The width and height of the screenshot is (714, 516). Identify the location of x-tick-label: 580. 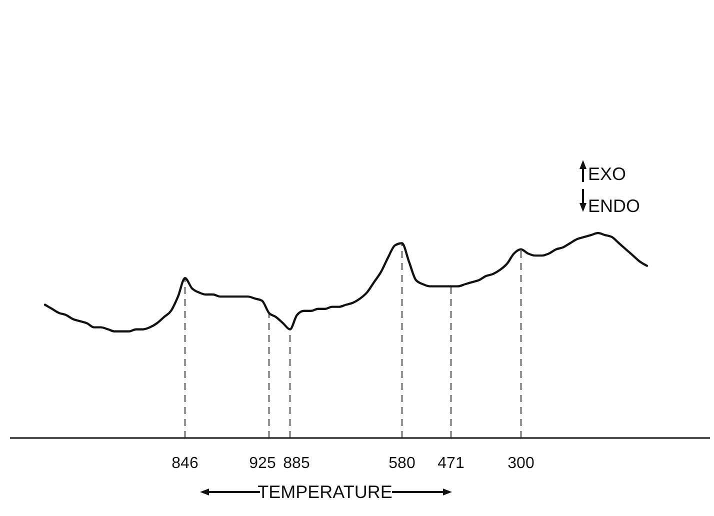
(402, 463).